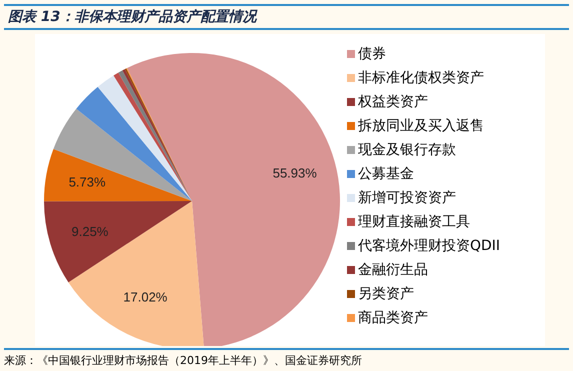 The width and height of the screenshot is (573, 371). What do you see at coordinates (286, 17) in the screenshot?
I see `chart-title: 图表 13：非保本理财产品资产配置情况` at bounding box center [286, 17].